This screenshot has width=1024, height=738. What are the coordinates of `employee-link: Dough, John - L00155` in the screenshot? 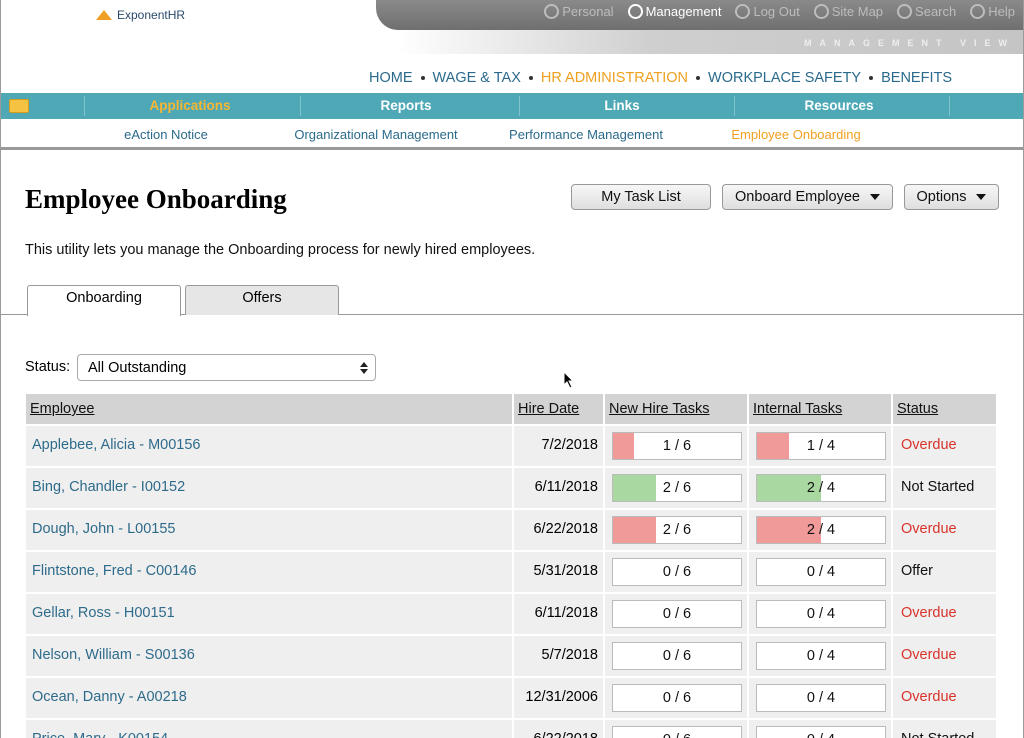 It's located at (104, 529).